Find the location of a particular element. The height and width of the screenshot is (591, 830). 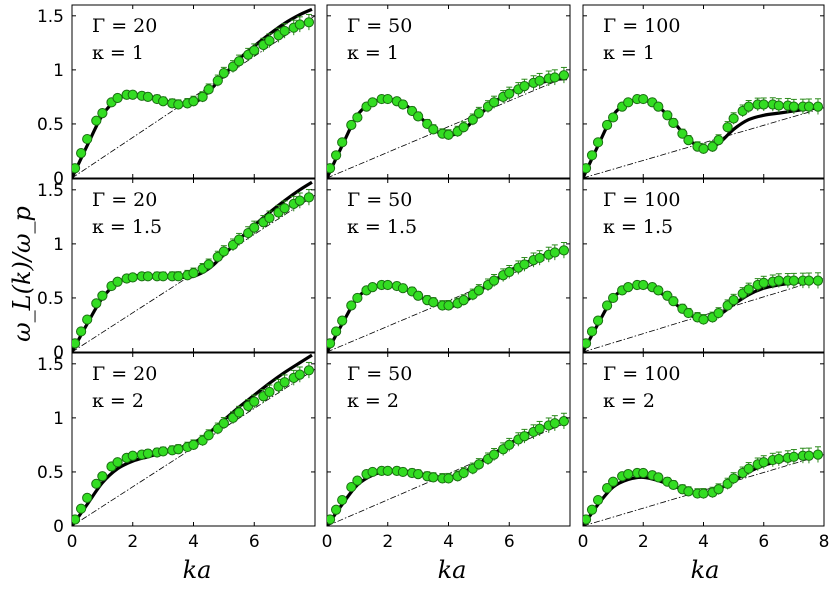

x-tick-label: 0 is located at coordinates (327, 542).